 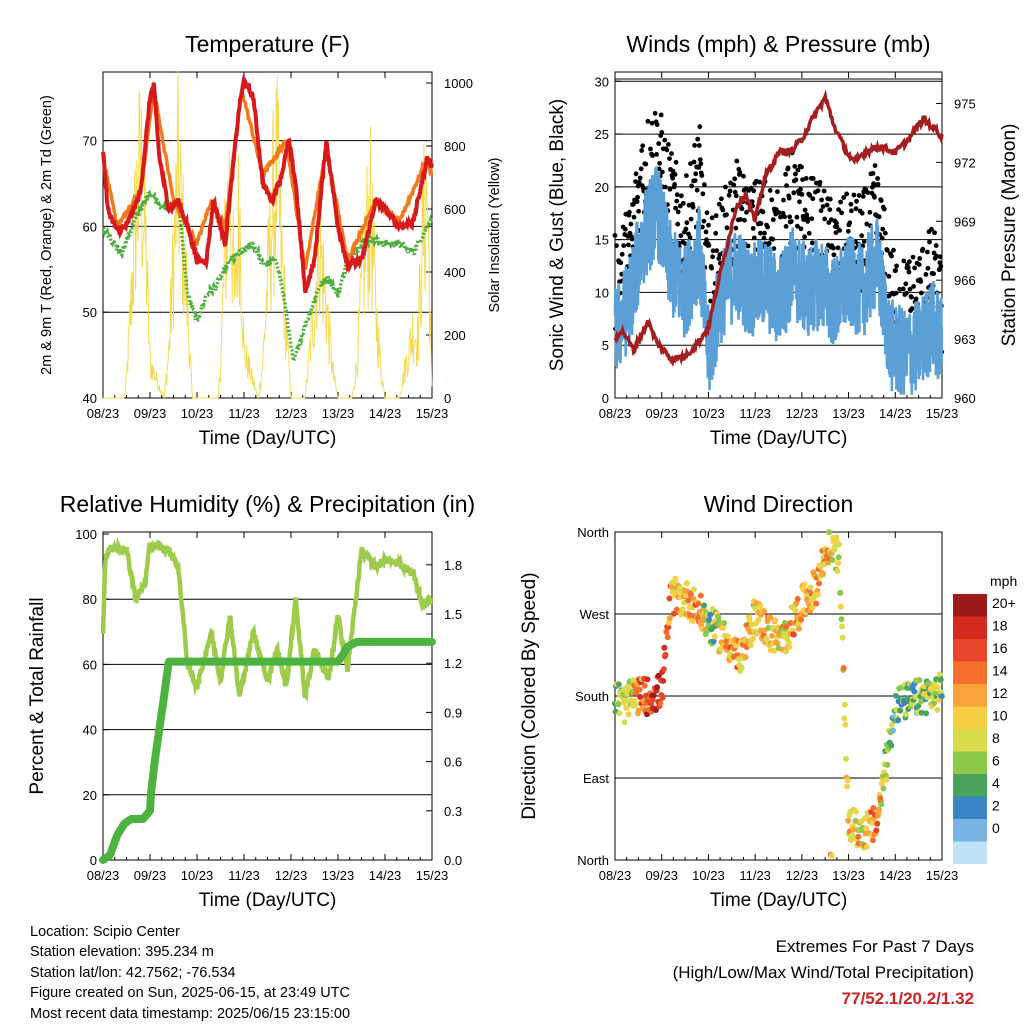 What do you see at coordinates (1000, 716) in the screenshot?
I see `legend-label: 10` at bounding box center [1000, 716].